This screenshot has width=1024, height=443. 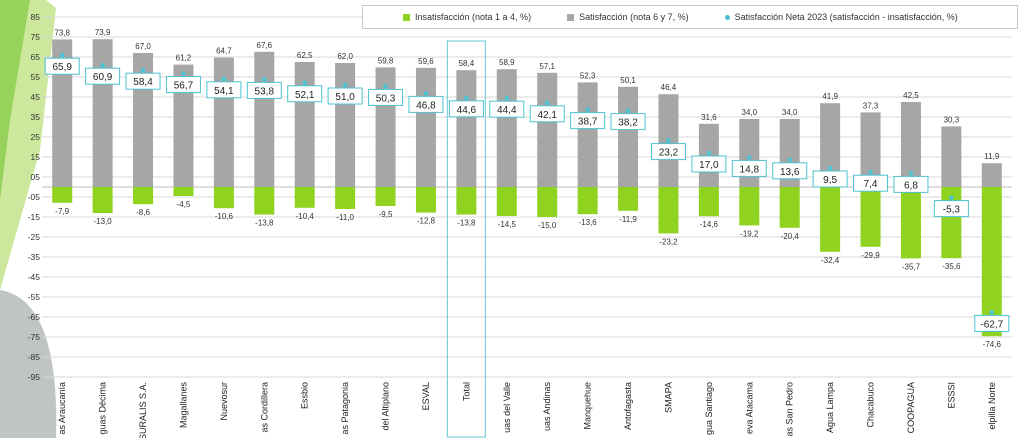 I want to click on legend-label-satisfaccion: Satisfacción (nota 6 y 7, %), so click(x=634, y=17).